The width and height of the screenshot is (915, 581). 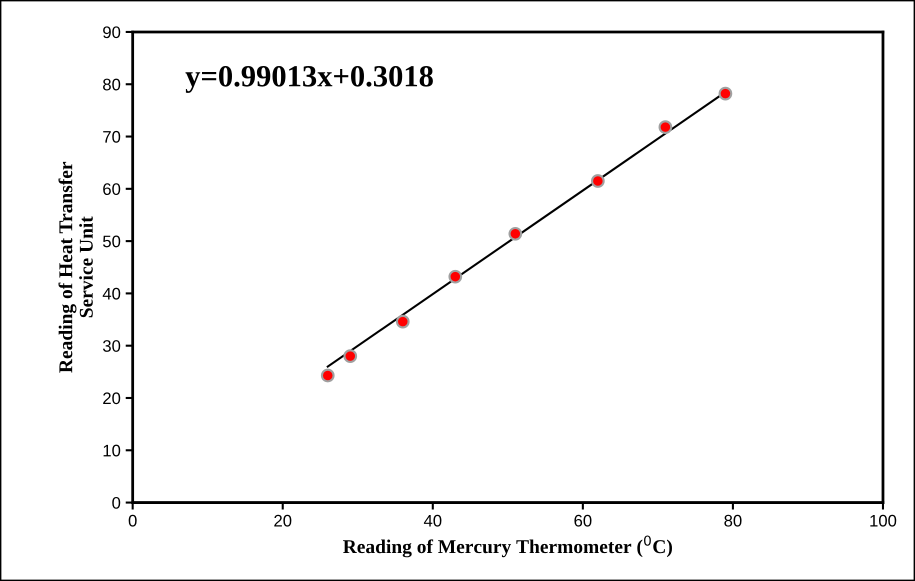 I want to click on y-tick-label: 60, so click(x=111, y=189).